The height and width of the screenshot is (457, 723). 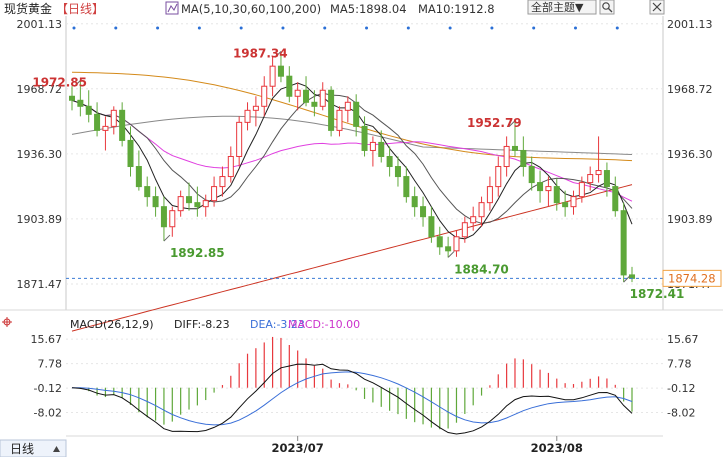 What do you see at coordinates (172, 8) in the screenshot?
I see `ma-icon` at bounding box center [172, 8].